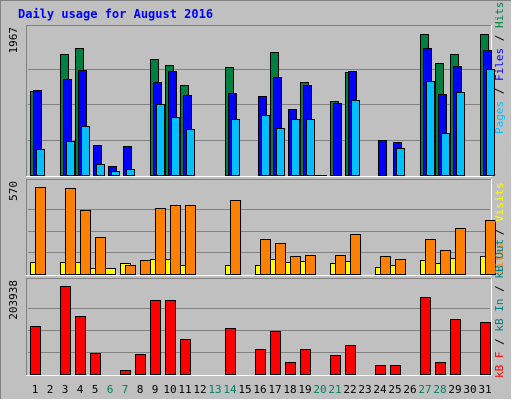 The image size is (512, 400). What do you see at coordinates (184, 389) in the screenshot?
I see `x-label-day-11: 11` at bounding box center [184, 389].